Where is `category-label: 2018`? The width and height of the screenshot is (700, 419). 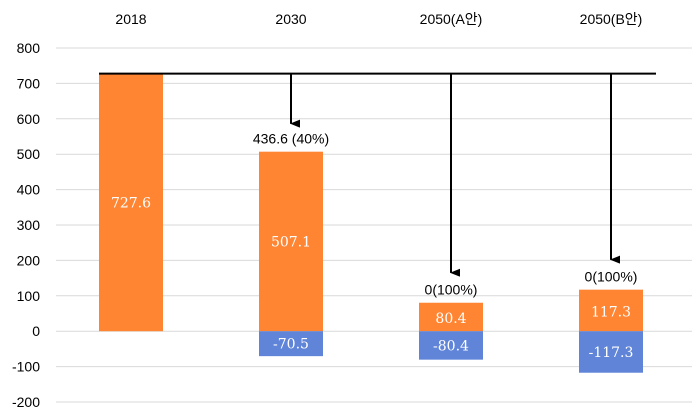
category-label: 2018 is located at coordinates (130, 19).